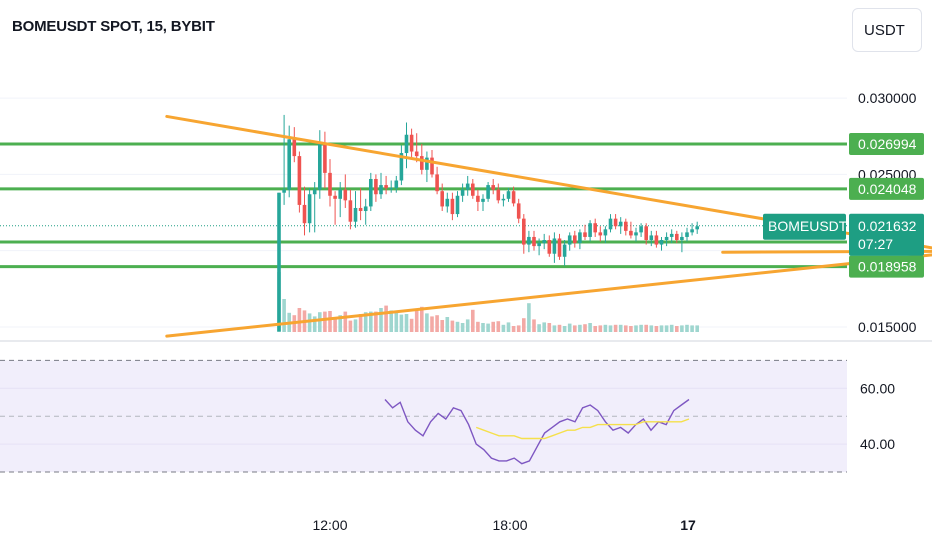  Describe the element at coordinates (887, 98) in the screenshot. I see `price-tick-label: 0.030000` at that location.